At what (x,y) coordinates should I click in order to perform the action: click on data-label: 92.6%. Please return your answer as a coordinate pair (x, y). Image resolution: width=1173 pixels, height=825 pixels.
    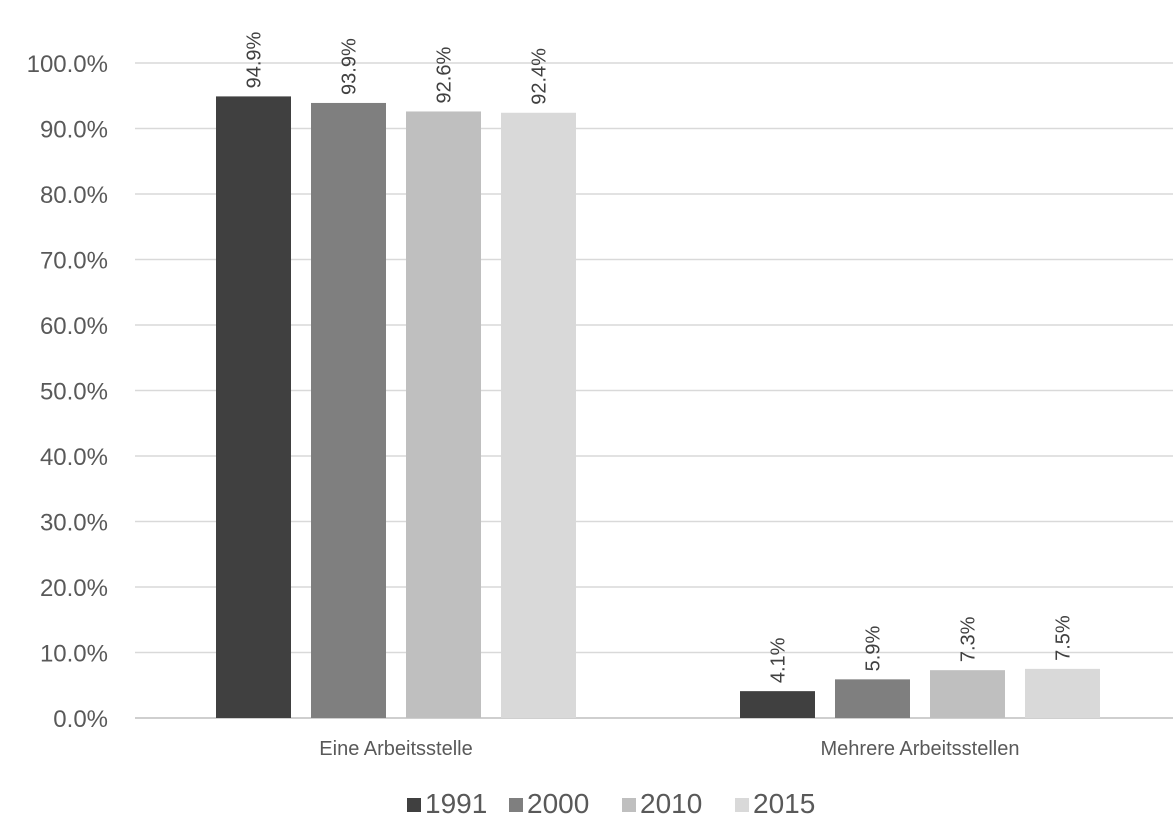
    Looking at the image, I should click on (445, 75).